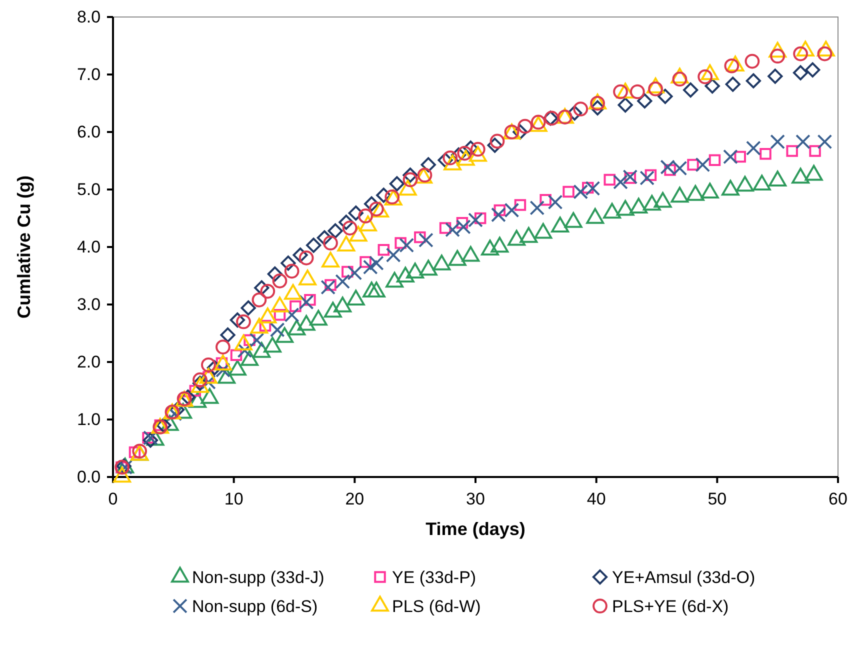 Image resolution: width=851 pixels, height=648 pixels. What do you see at coordinates (88, 16) in the screenshot?
I see `y-tick-label: 8.0` at bounding box center [88, 16].